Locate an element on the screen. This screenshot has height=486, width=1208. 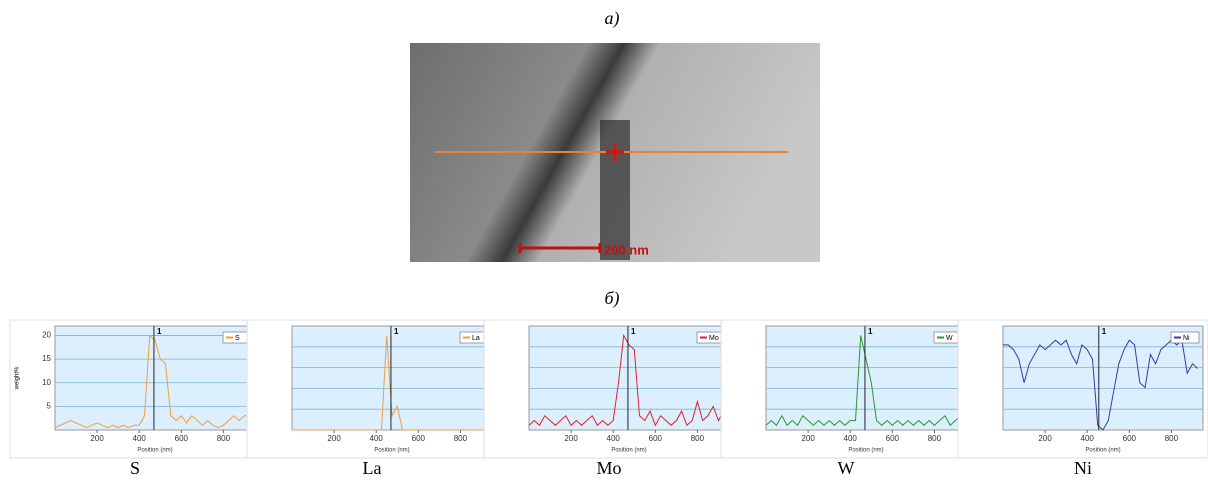
y-axis-label: weight% is located at coordinates (18, 378).